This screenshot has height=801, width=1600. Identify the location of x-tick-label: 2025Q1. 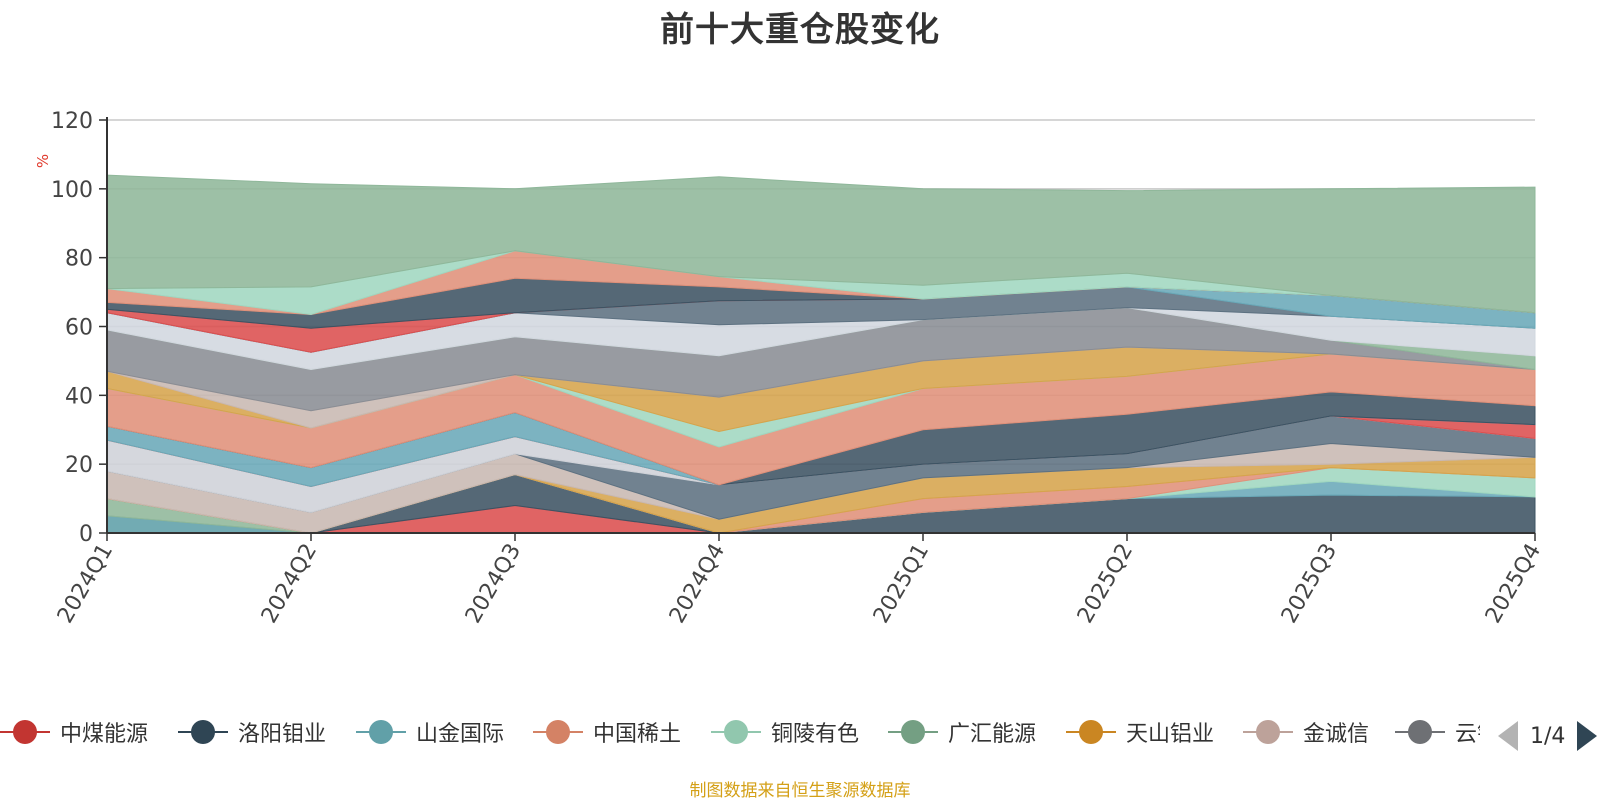
(901, 584).